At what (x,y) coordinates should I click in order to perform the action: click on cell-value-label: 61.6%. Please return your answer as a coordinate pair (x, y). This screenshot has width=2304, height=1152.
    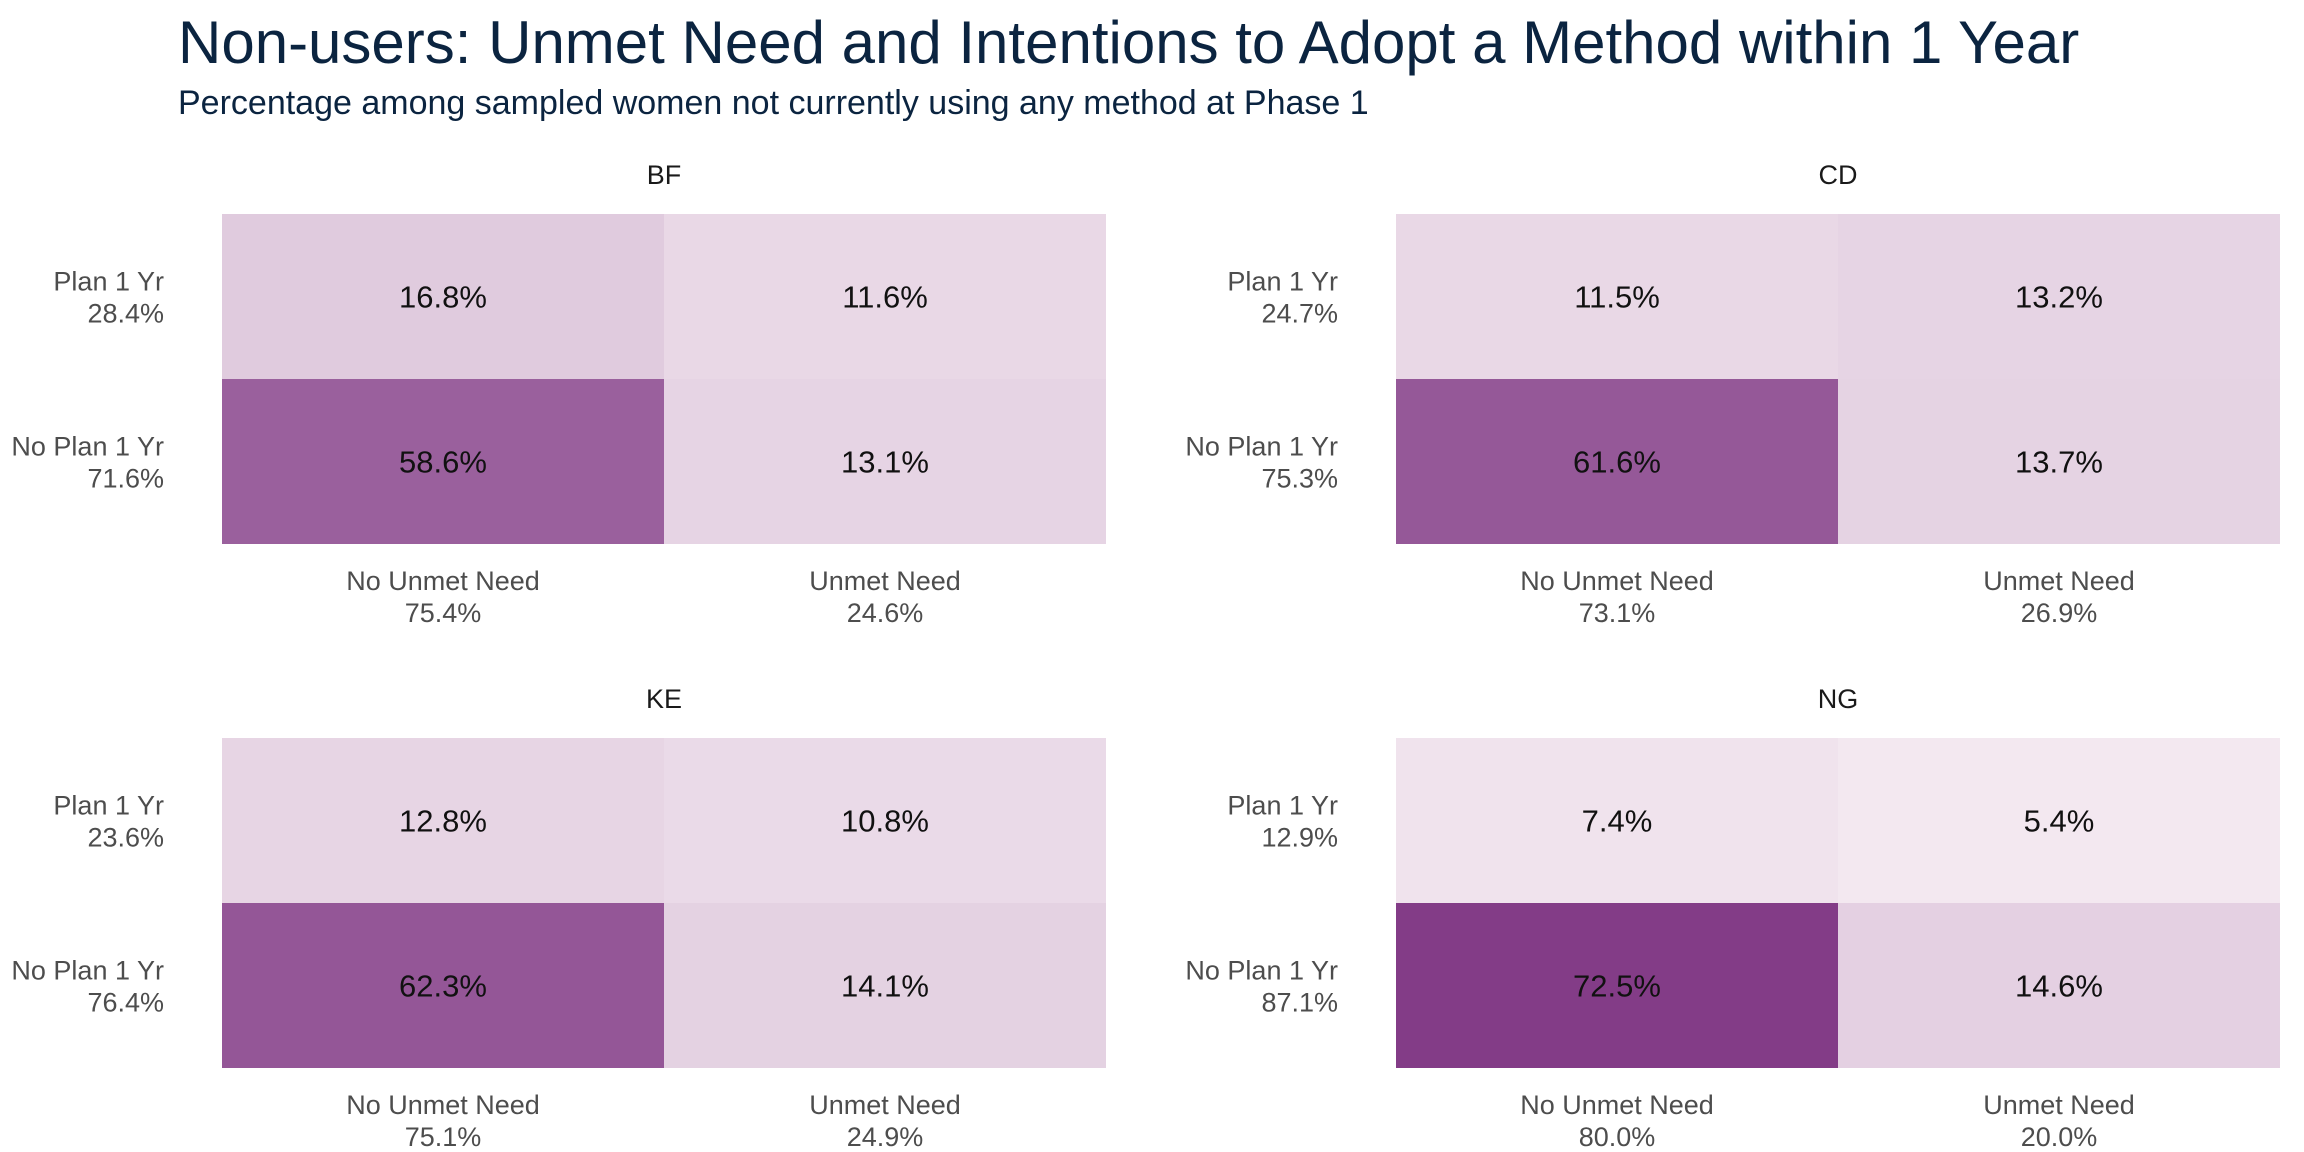
    Looking at the image, I should click on (1617, 462).